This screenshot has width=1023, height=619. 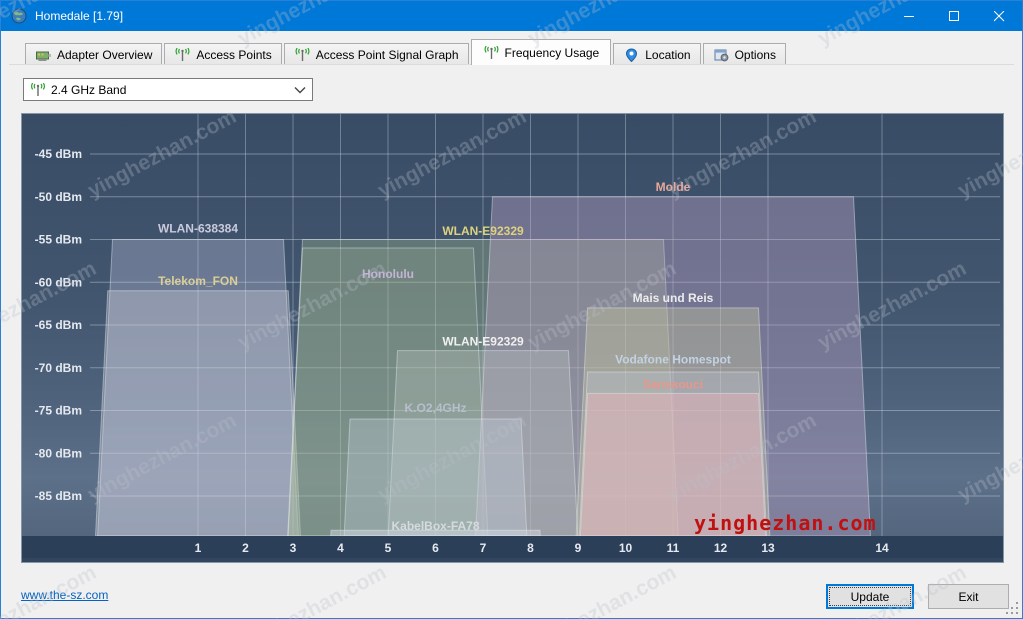 I want to click on tab-location: Location, so click(x=657, y=54).